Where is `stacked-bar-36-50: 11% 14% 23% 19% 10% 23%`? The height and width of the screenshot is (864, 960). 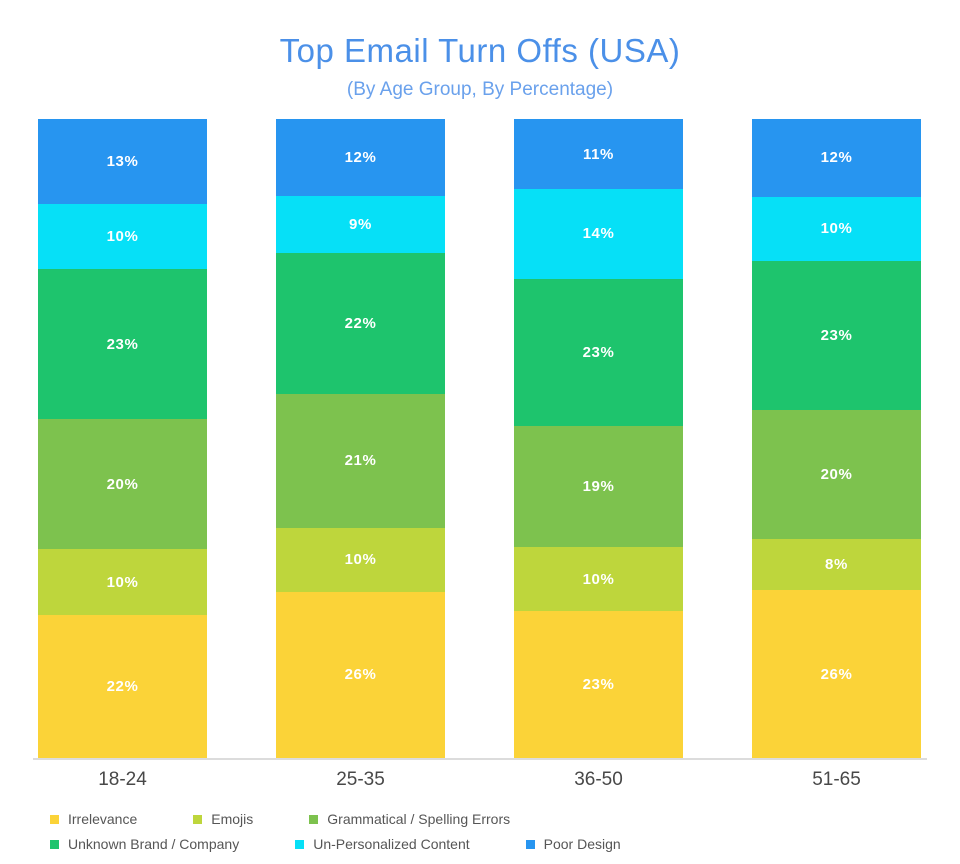
stacked-bar-36-50: 11% 14% 23% 19% 10% 23% is located at coordinates (598, 438).